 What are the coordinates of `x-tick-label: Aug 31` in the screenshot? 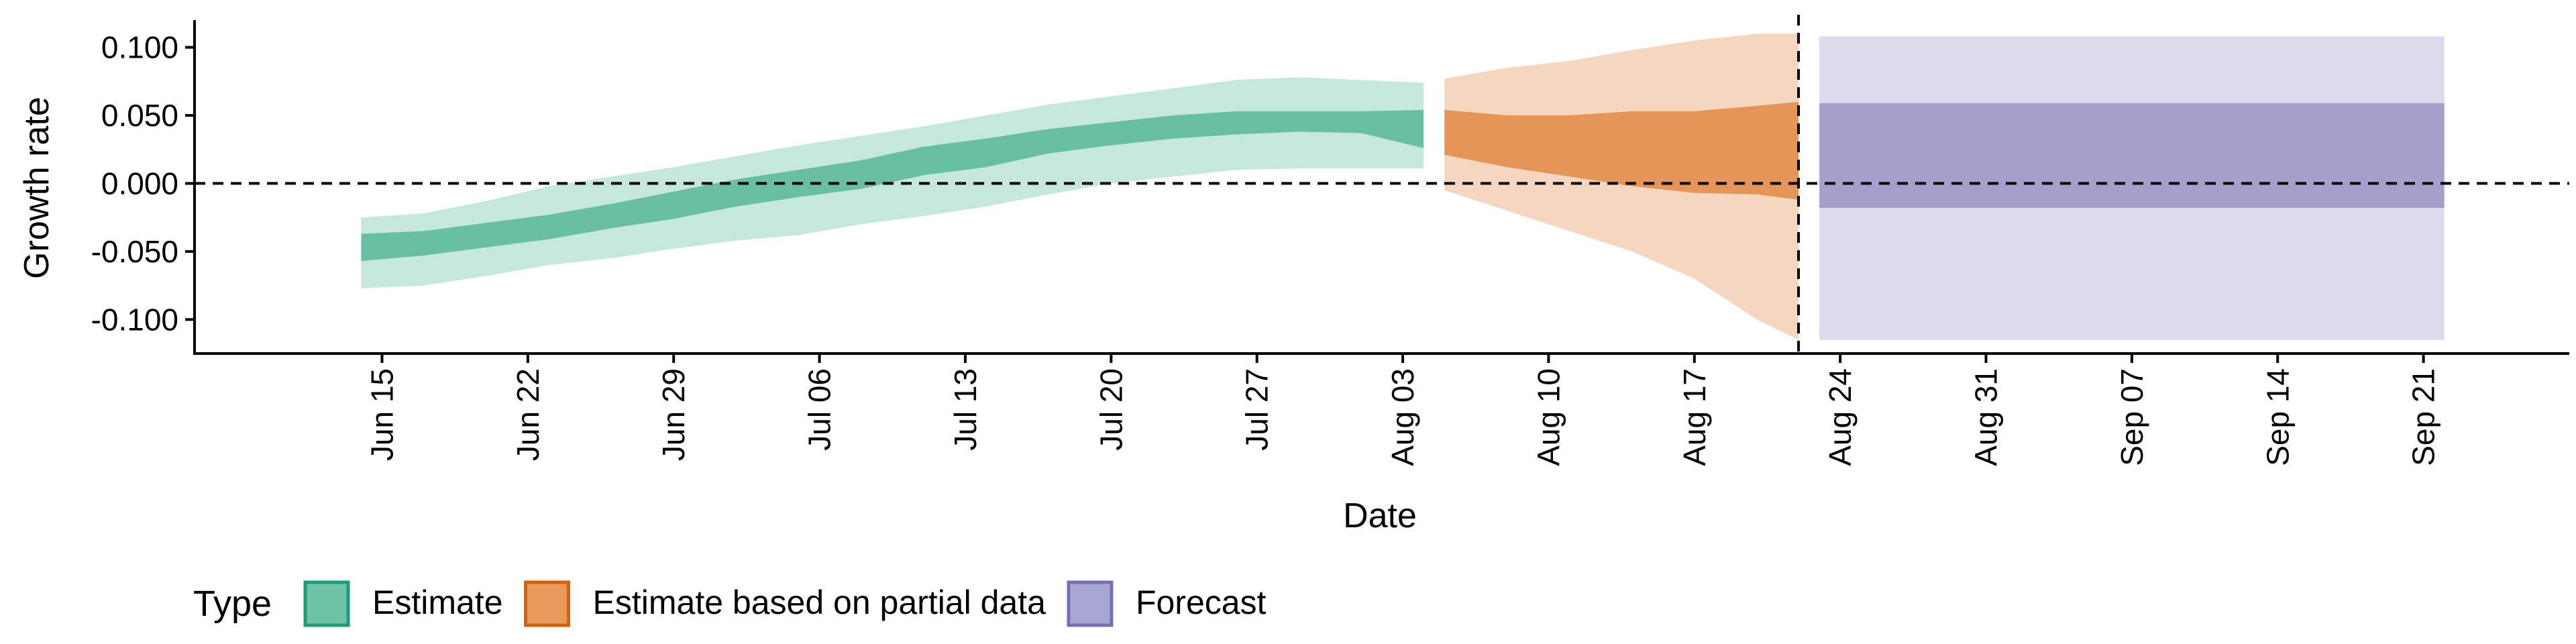 It's located at (1986, 417).